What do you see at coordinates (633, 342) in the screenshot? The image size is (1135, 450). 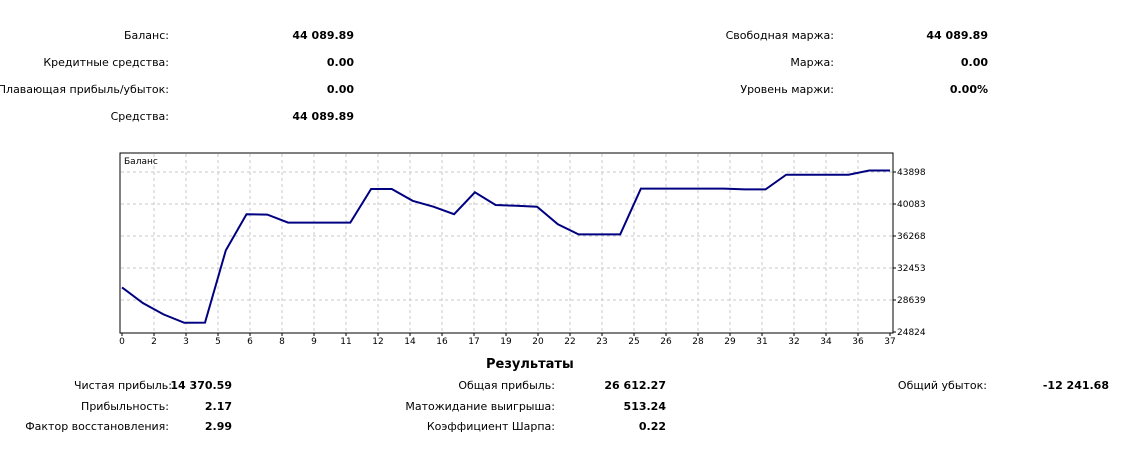 I see `x-tick-label: 25` at bounding box center [633, 342].